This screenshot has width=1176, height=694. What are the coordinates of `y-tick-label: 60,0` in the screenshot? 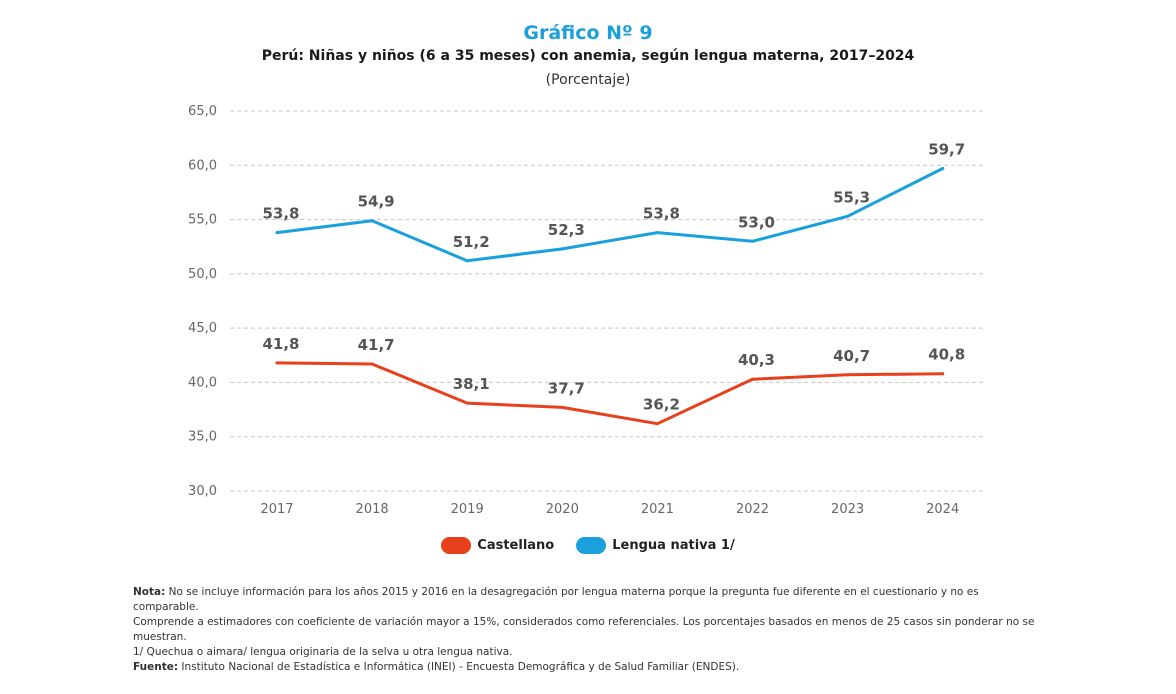 It's located at (202, 165).